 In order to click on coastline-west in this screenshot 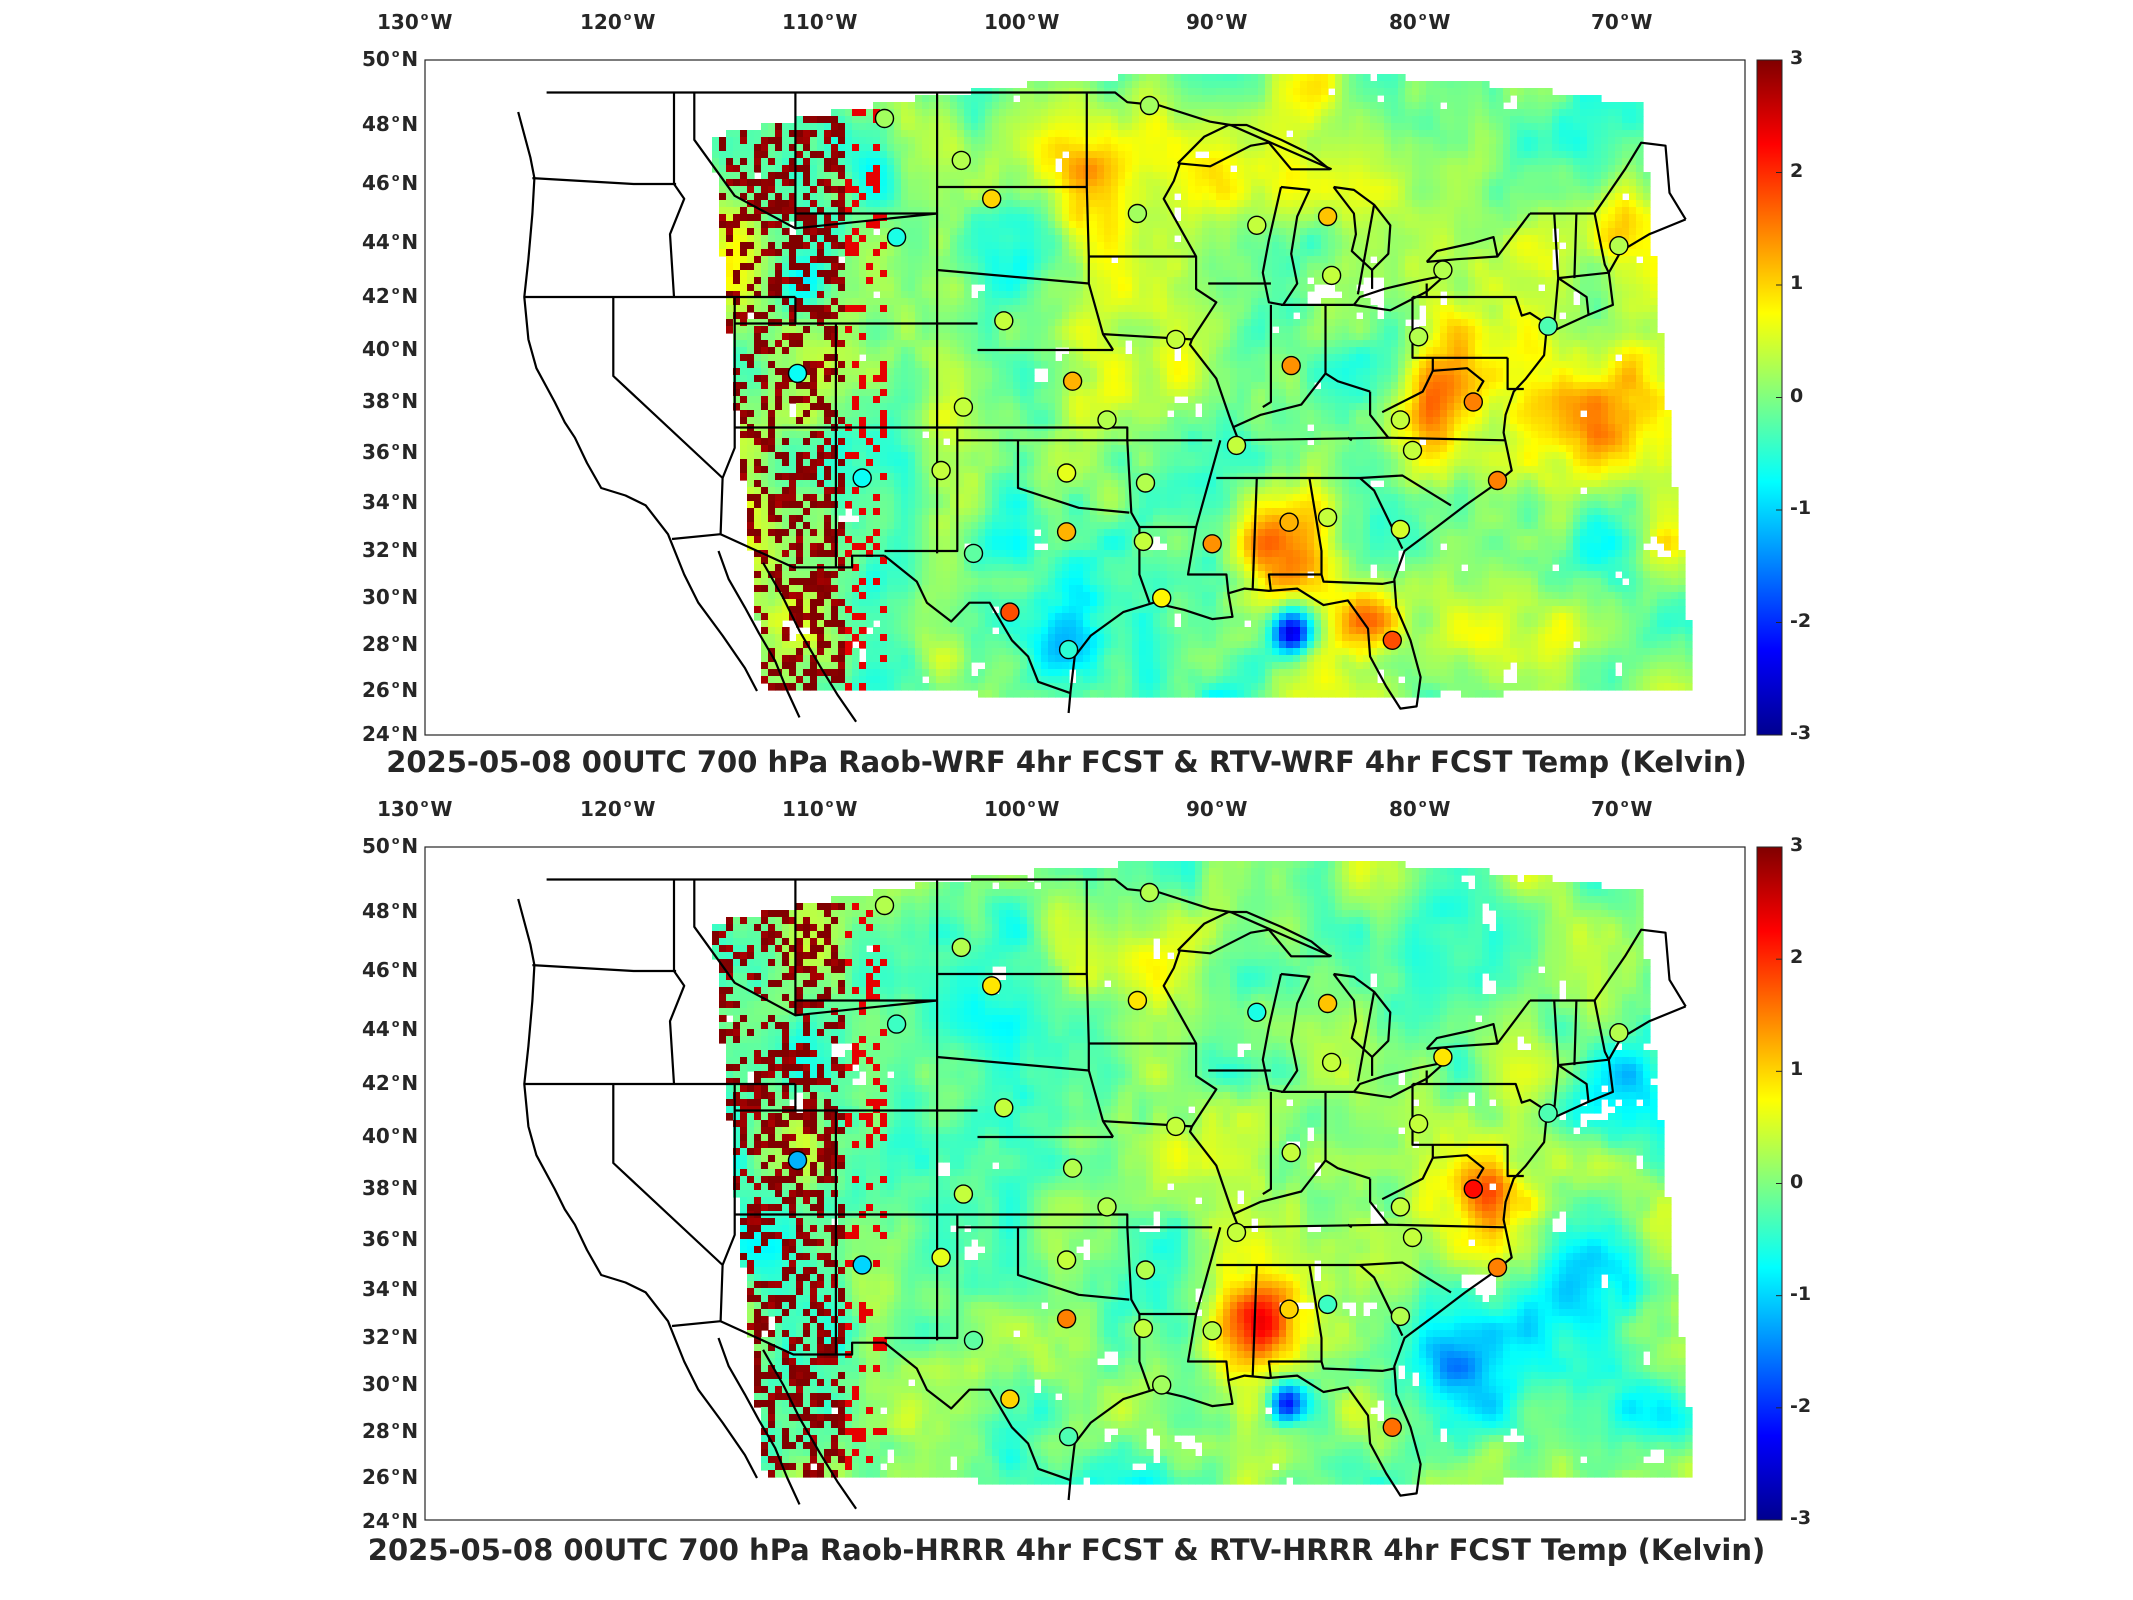, I will do `click(637, 401)`.